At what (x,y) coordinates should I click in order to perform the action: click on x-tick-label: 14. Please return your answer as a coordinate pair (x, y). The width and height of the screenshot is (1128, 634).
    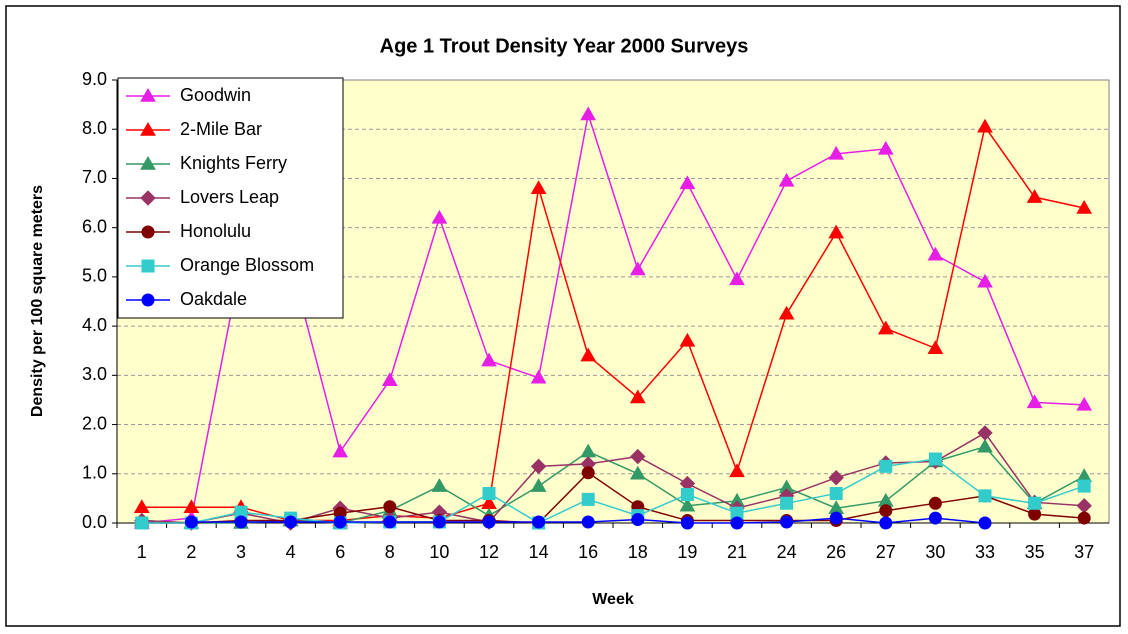
    Looking at the image, I should click on (539, 552).